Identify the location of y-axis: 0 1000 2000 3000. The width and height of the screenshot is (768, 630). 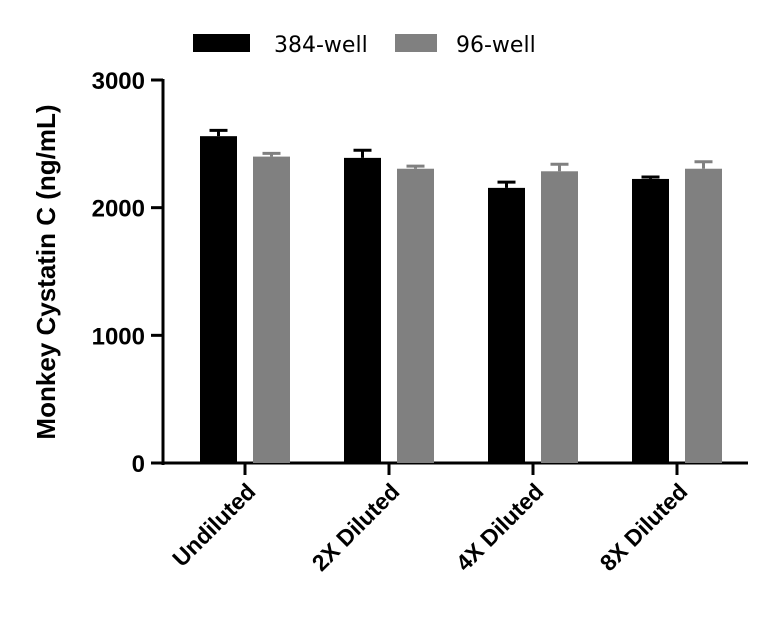
(128, 273).